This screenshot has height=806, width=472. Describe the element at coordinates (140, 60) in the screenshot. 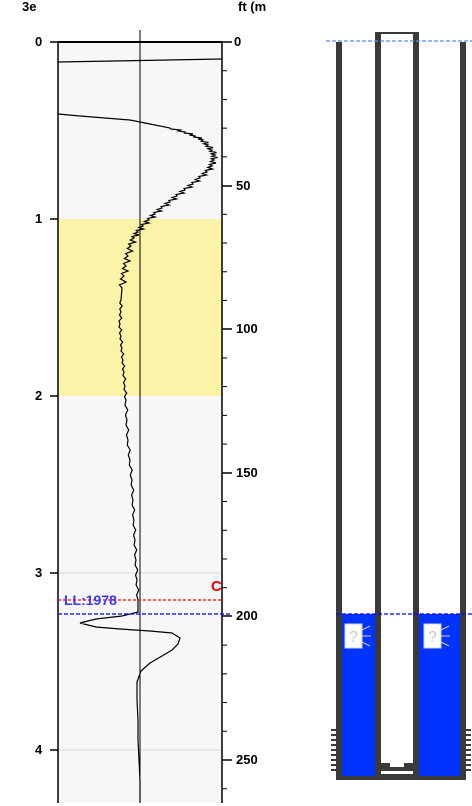

I see `second-top-line` at that location.